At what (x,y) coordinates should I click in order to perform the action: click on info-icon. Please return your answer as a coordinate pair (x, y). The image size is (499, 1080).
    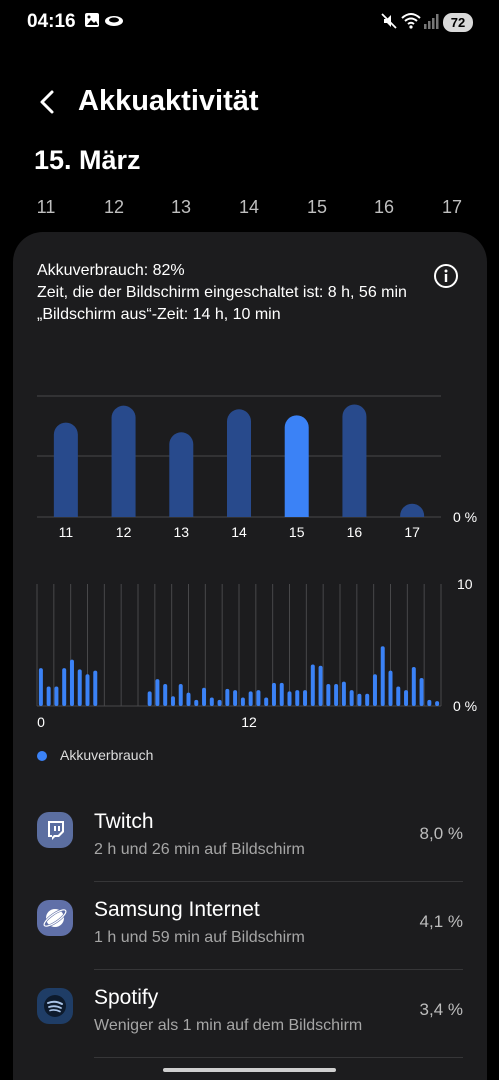
    Looking at the image, I should click on (446, 276).